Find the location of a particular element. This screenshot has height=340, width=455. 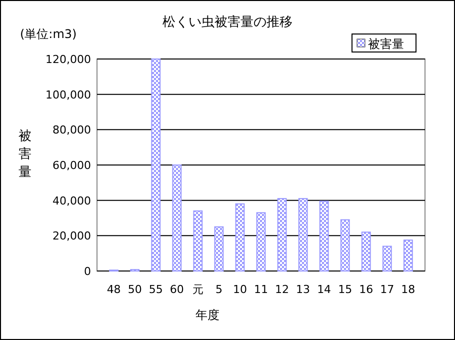

y-tick-label: 20,000 is located at coordinates (71, 236).